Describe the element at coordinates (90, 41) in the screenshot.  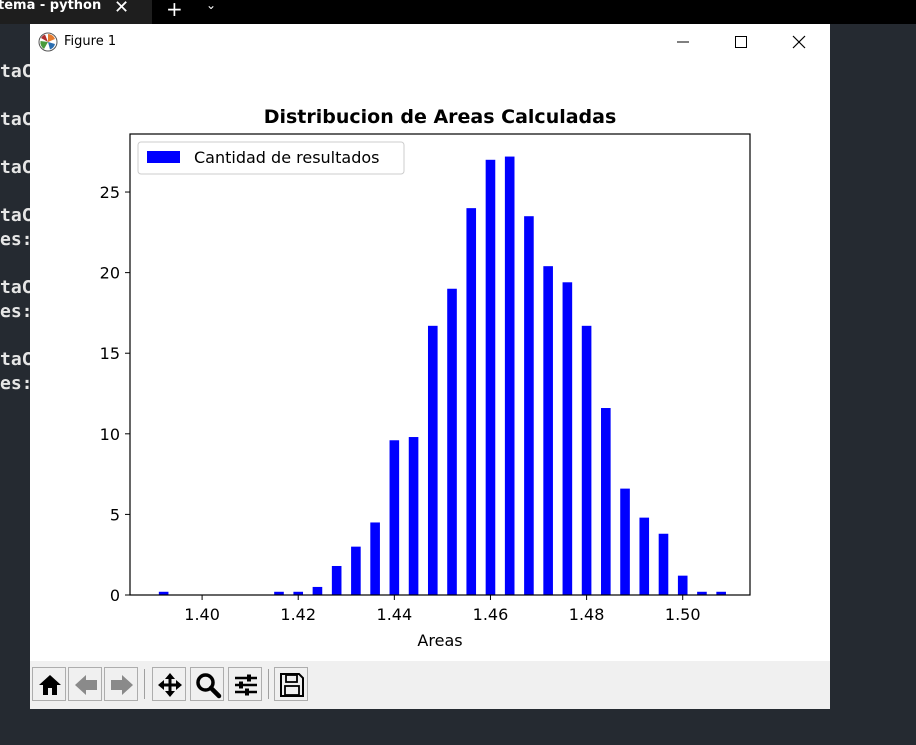
I see `window-title: Figure 1` at that location.